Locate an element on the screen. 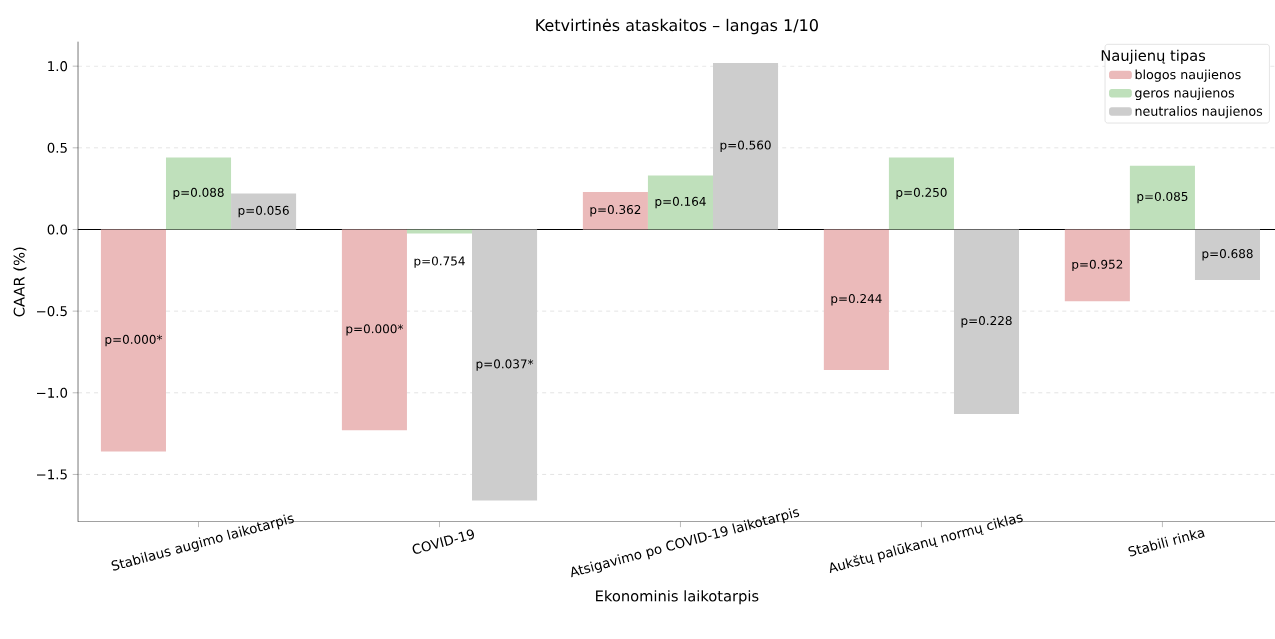  y-tick-label: 0.0 is located at coordinates (57, 229).